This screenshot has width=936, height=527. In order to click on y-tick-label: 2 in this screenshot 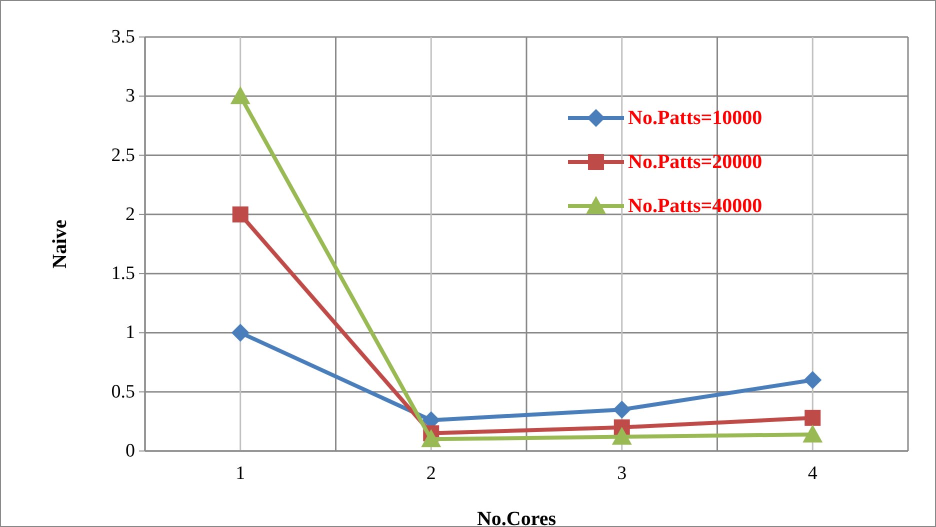, I will do `click(130, 214)`.